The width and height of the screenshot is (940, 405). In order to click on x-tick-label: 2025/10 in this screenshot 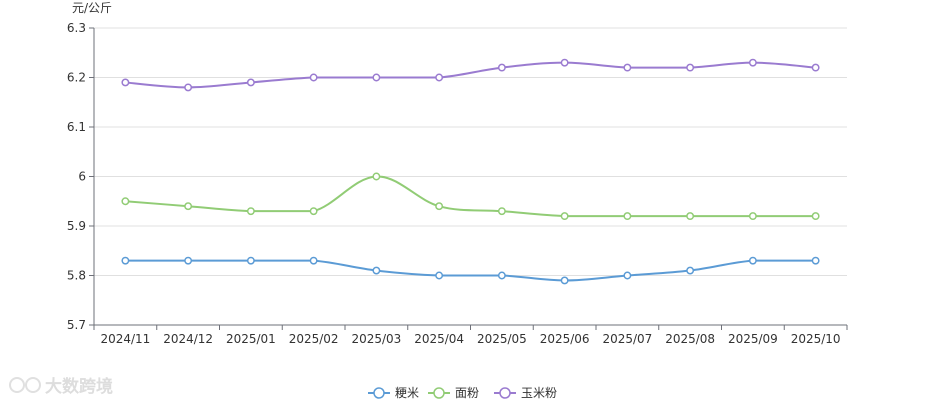, I will do `click(816, 339)`.